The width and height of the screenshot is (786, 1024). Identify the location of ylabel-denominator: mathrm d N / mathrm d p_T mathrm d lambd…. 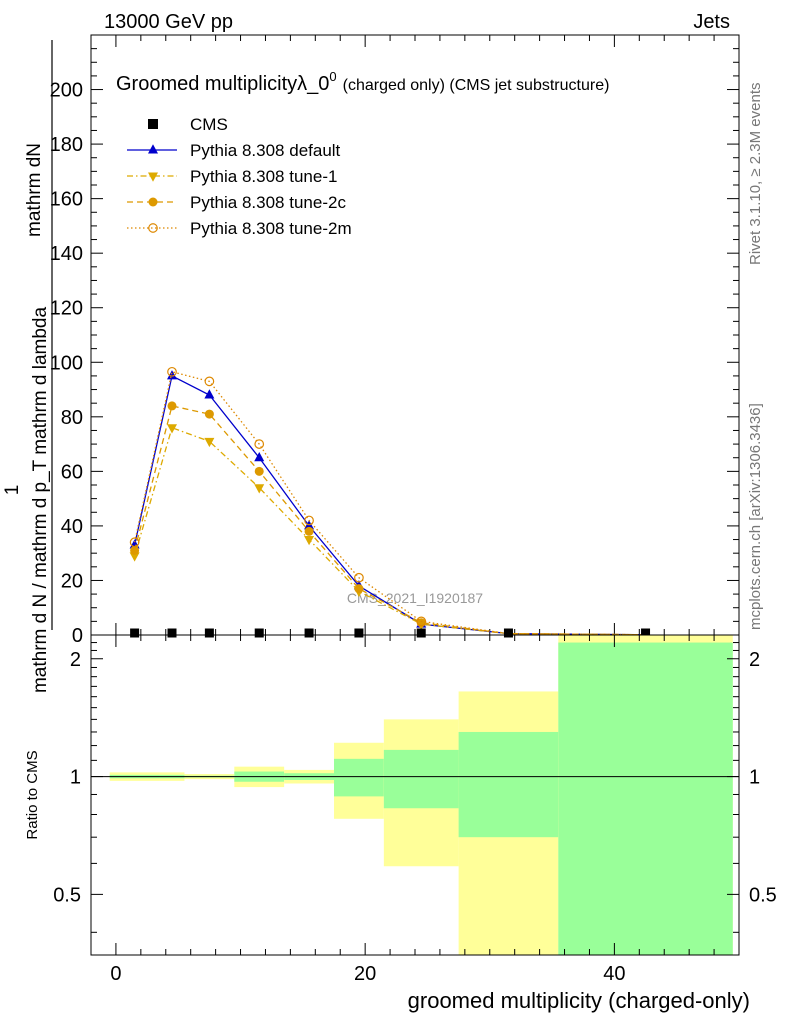
(40, 500).